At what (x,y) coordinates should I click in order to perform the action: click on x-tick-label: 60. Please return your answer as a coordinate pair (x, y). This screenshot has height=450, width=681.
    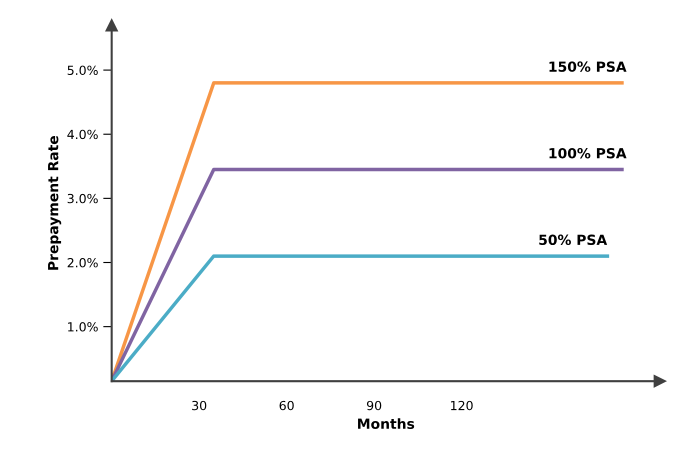
    Looking at the image, I should click on (287, 405).